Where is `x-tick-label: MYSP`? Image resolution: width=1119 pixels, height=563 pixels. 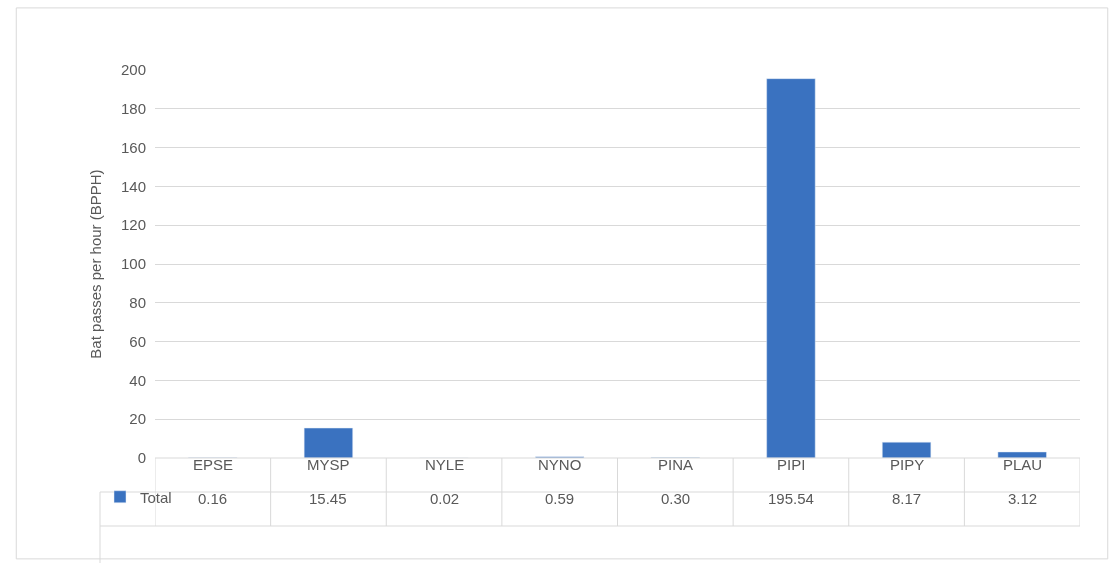 x-tick-label: MYSP is located at coordinates (328, 464).